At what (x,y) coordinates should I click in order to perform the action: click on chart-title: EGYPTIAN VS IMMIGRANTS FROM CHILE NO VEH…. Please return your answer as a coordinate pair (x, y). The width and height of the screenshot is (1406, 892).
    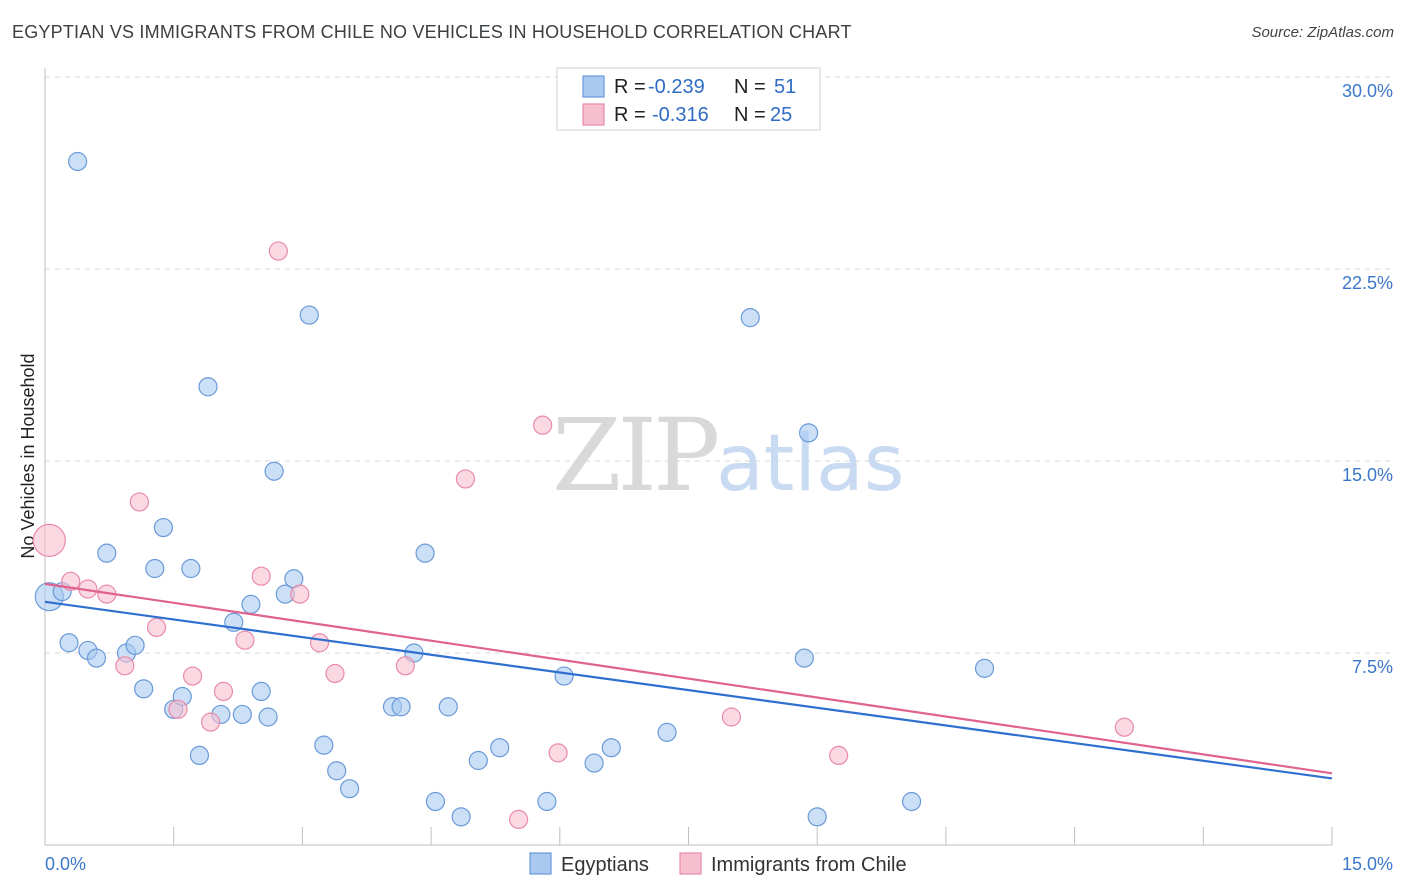
    Looking at the image, I should click on (432, 32).